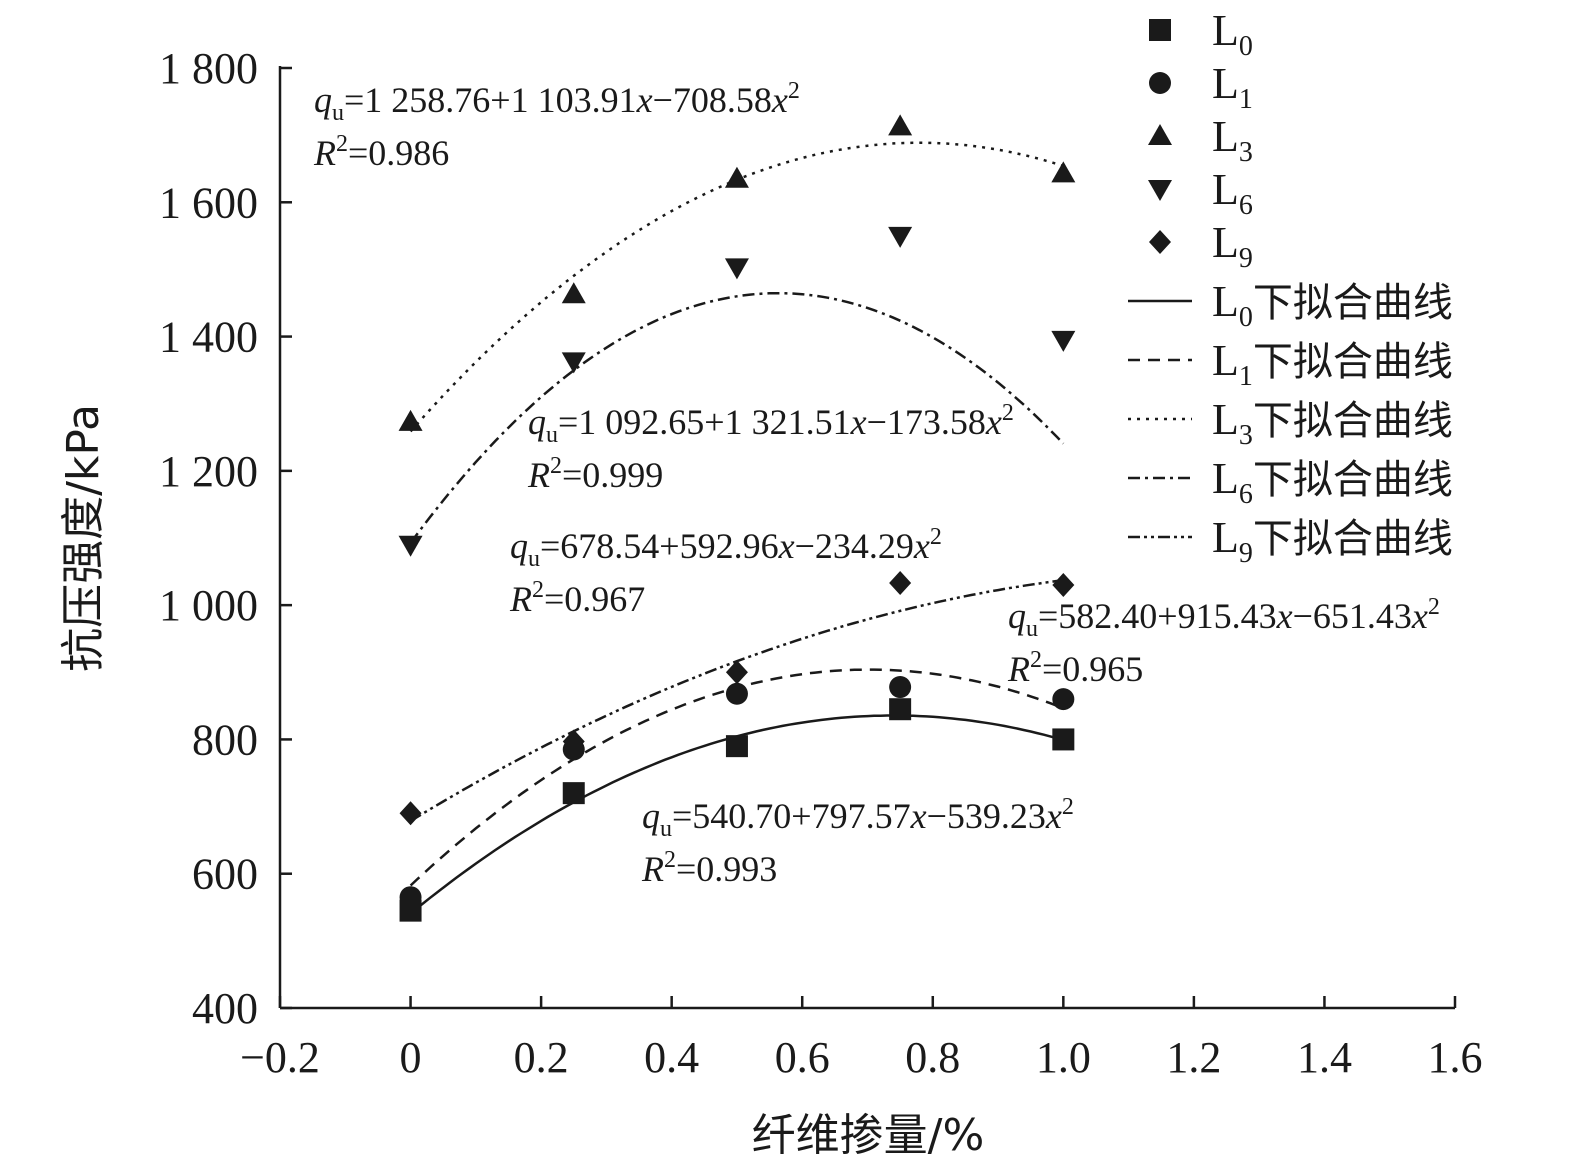 This screenshot has width=1575, height=1175. What do you see at coordinates (1246, 152) in the screenshot?
I see `legend-sub: 3` at bounding box center [1246, 152].